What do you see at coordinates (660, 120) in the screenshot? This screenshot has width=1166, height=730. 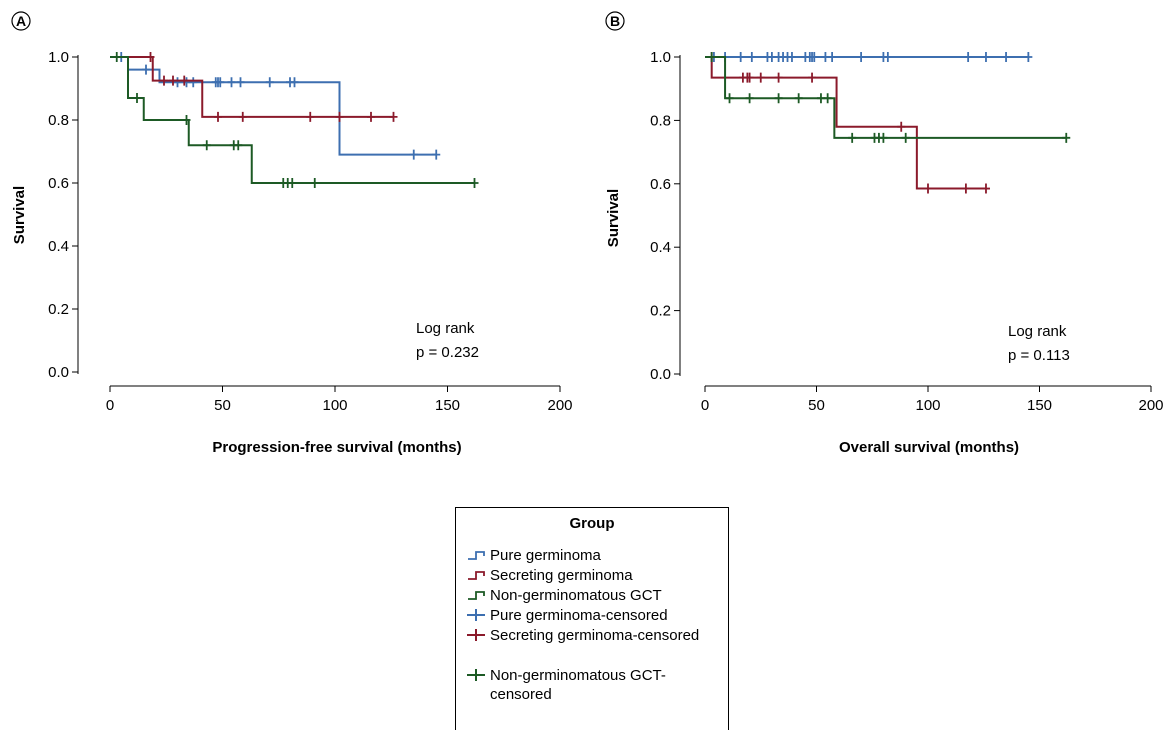 I see `panel-b-y-tick-label: 0.8` at bounding box center [660, 120].